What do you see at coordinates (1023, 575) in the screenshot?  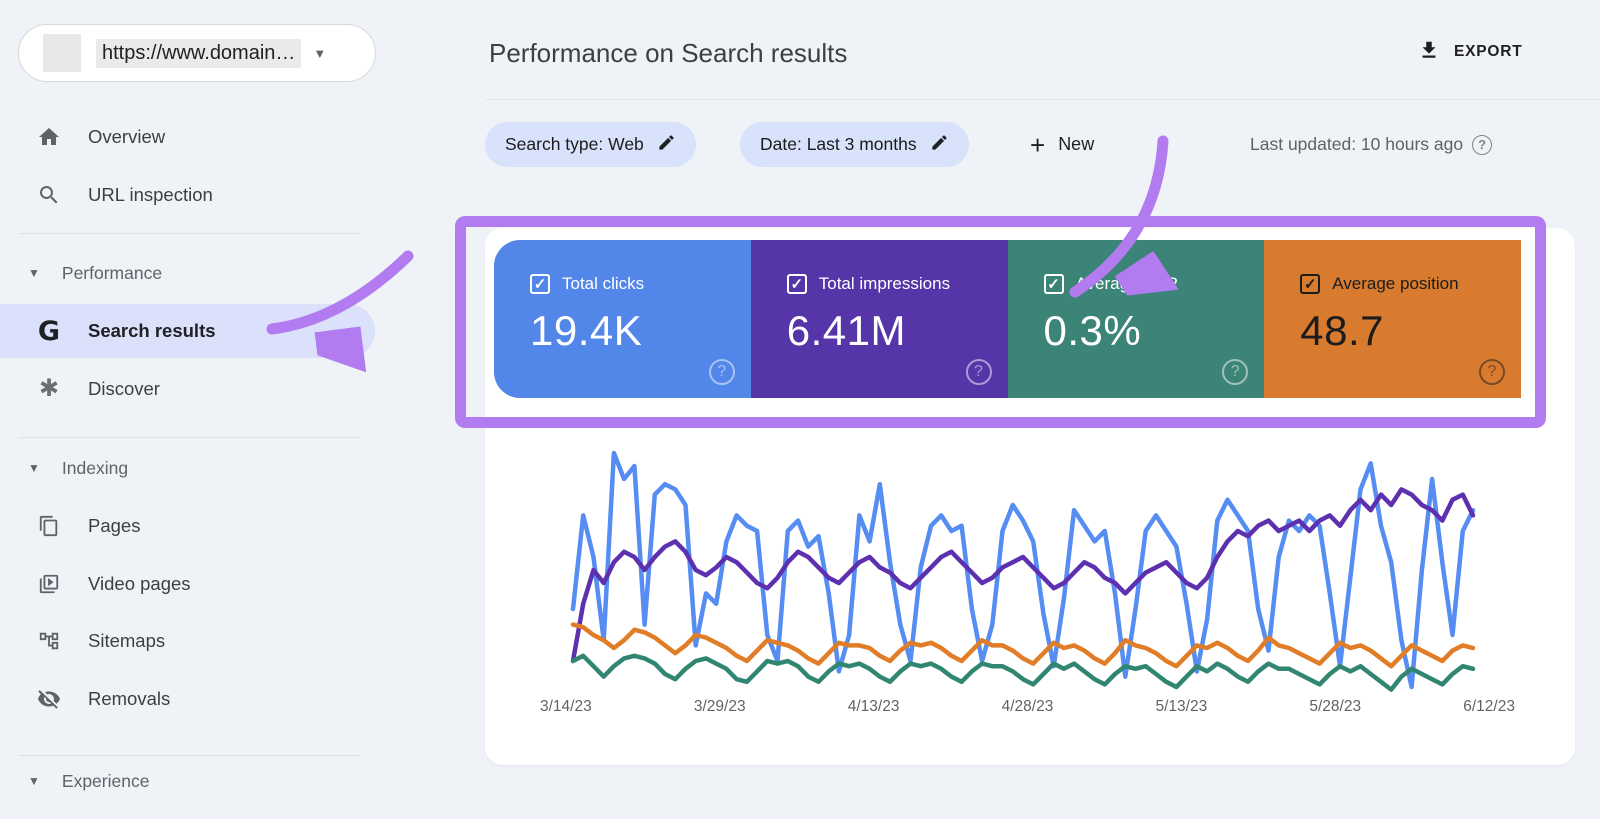 I see `series-total-impressions` at bounding box center [1023, 575].